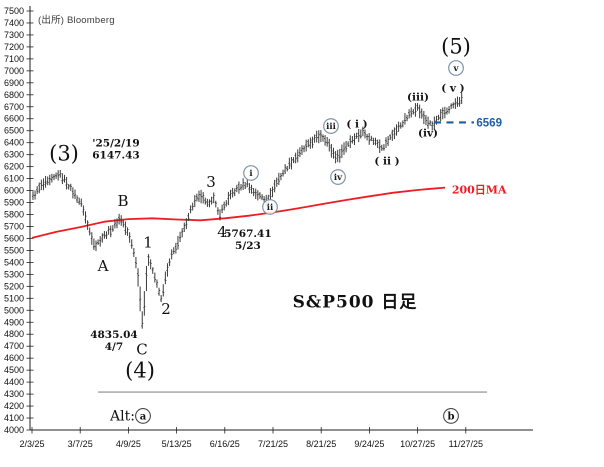 Image resolution: width=604 pixels, height=467 pixels. Describe the element at coordinates (238, 212) in the screenshot. I see `ma-200-line` at that location.